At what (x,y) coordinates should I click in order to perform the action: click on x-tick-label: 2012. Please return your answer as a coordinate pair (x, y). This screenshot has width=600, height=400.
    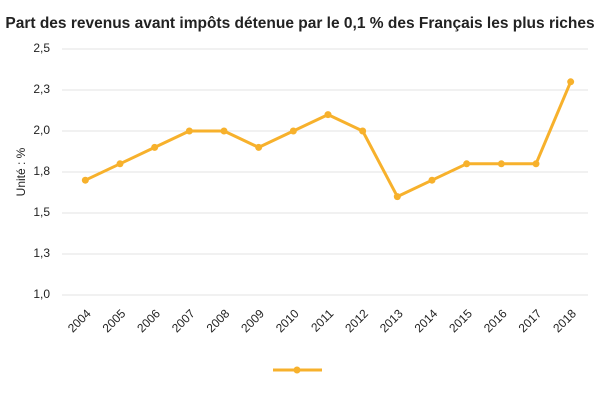
    Looking at the image, I should click on (356, 320).